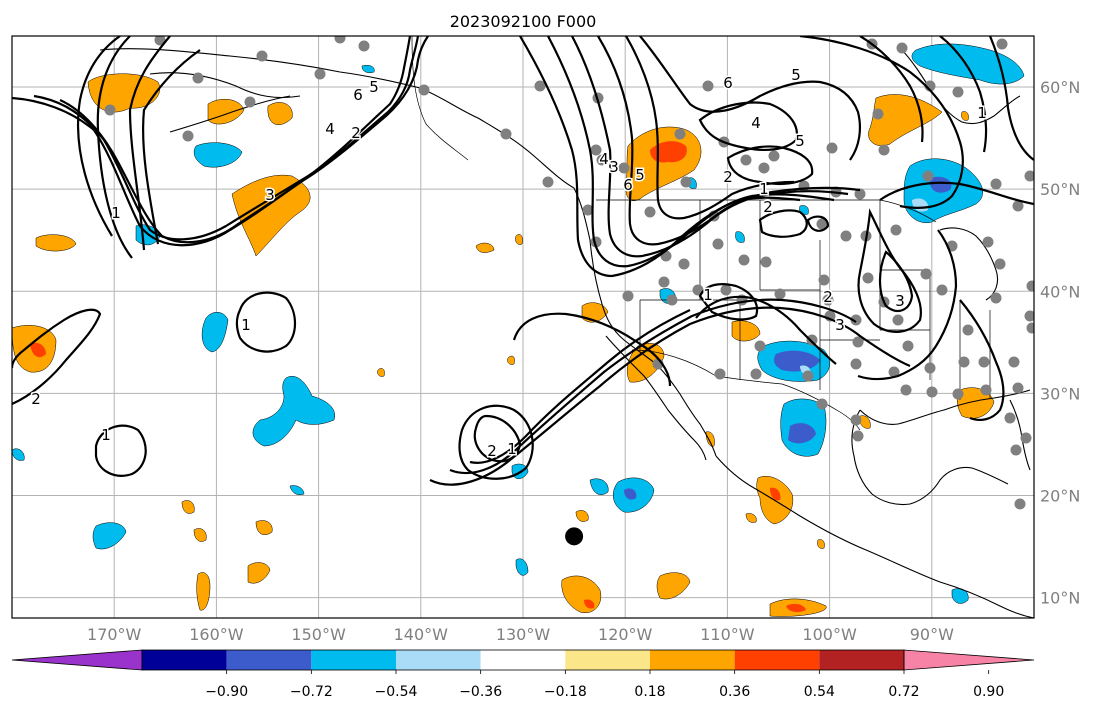 The height and width of the screenshot is (710, 1102). I want to click on contour-label: 4, so click(604, 159).